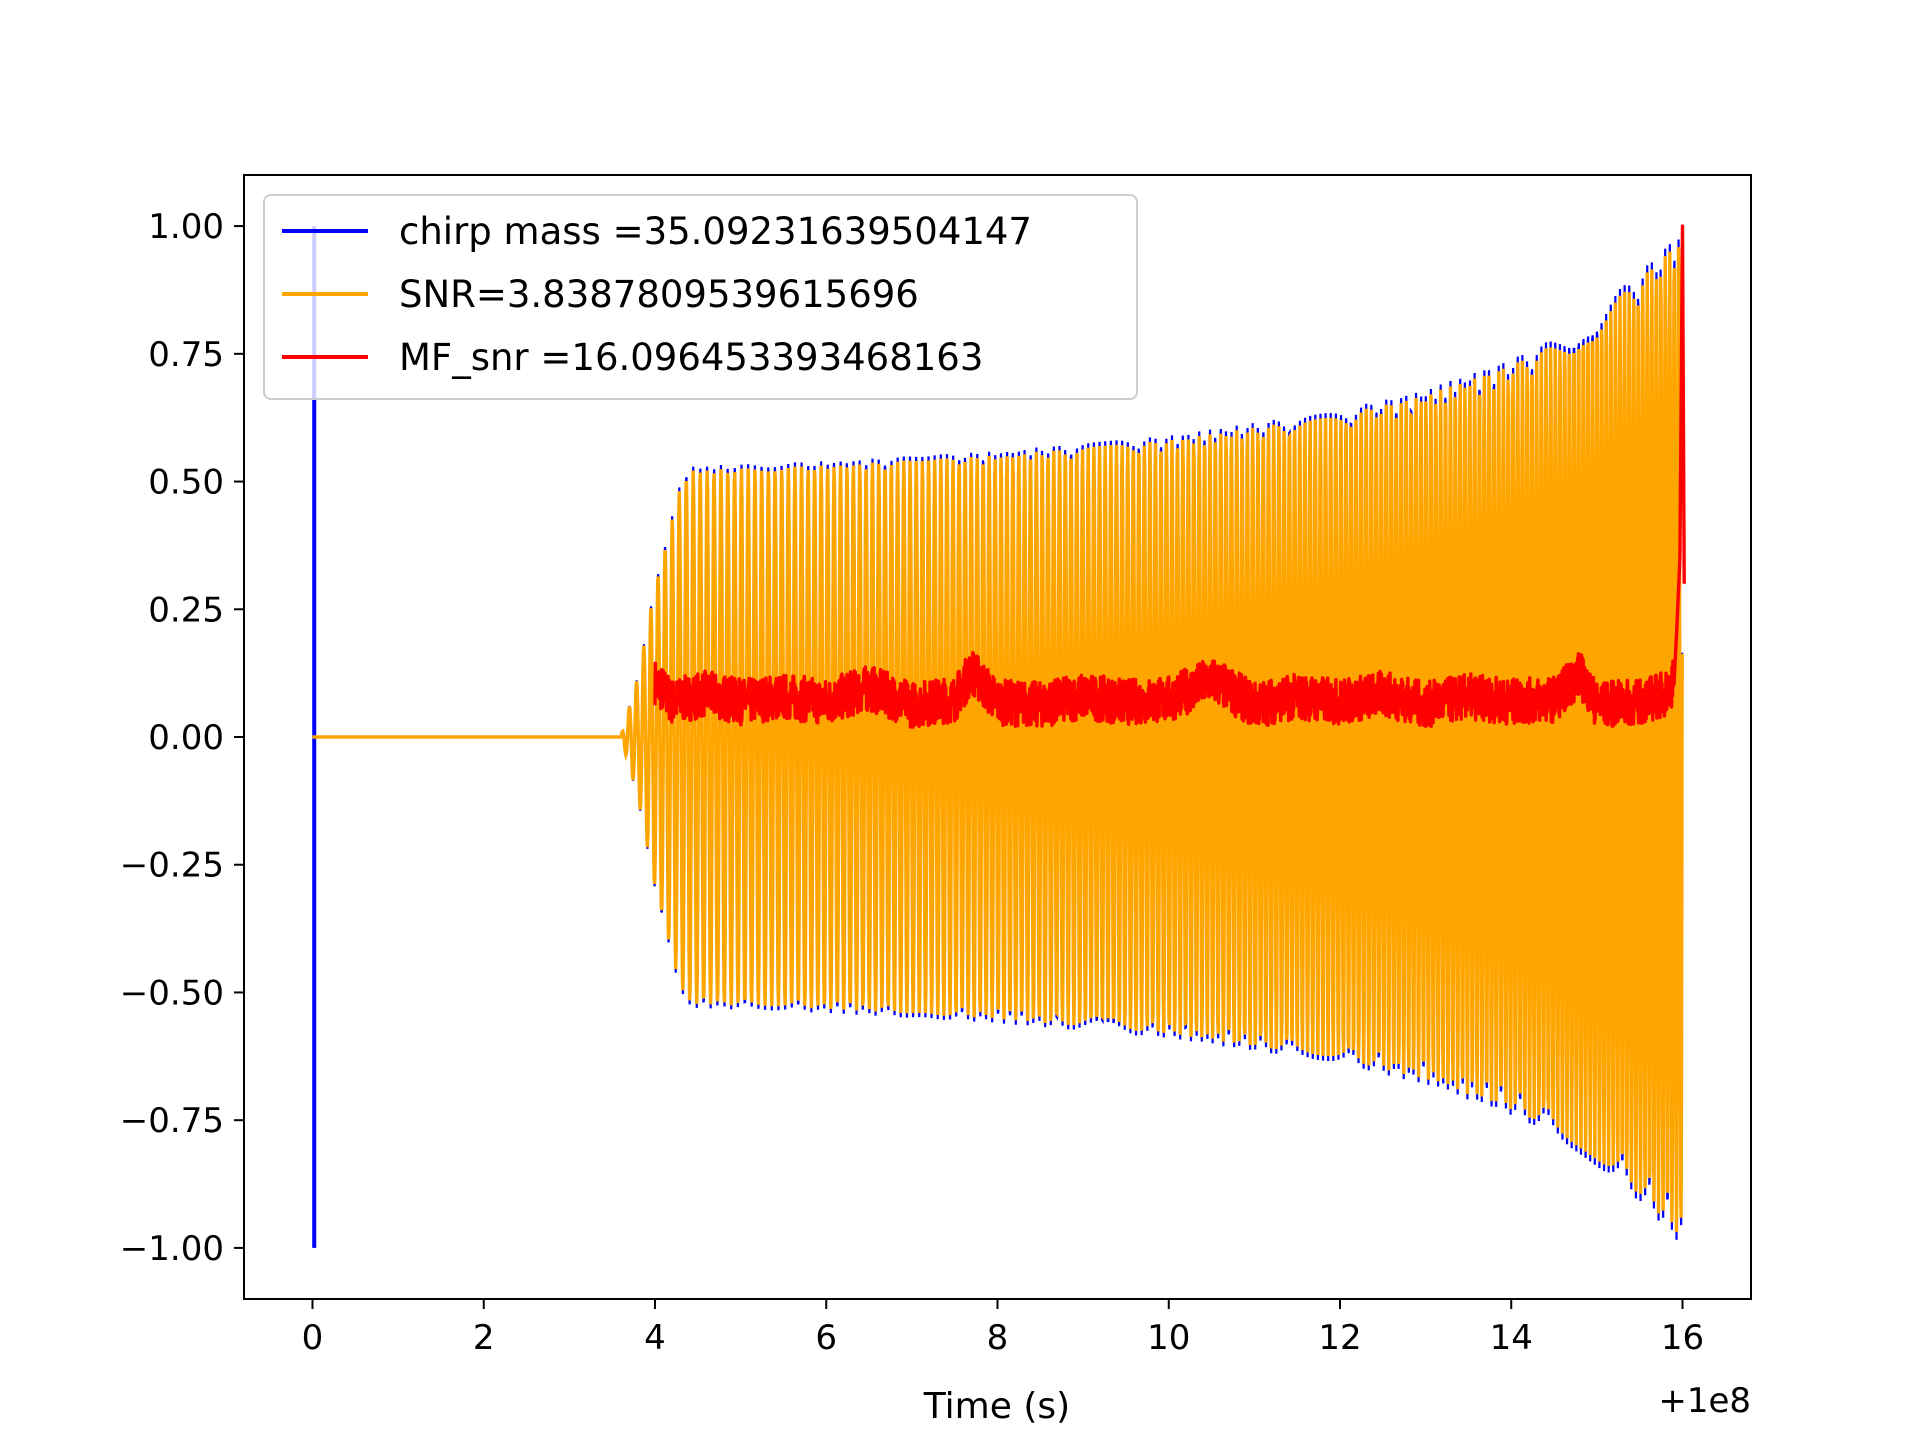 The width and height of the screenshot is (1920, 1440). I want to click on x-tick-label: 0, so click(313, 1338).